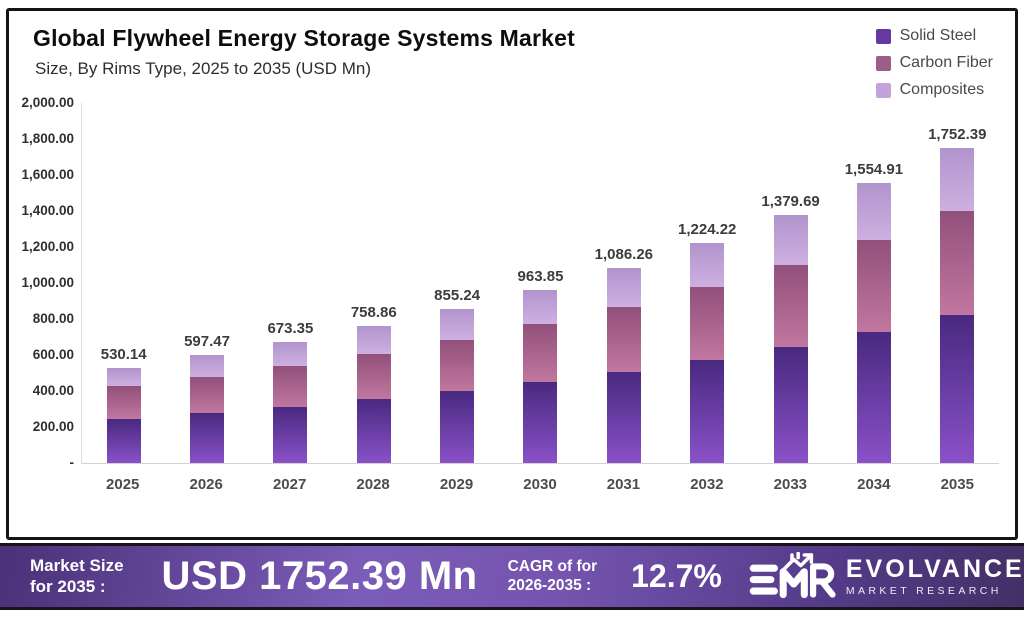 The width and height of the screenshot is (1024, 617). What do you see at coordinates (289, 484) in the screenshot?
I see `x-axis-label-2027: 2027` at bounding box center [289, 484].